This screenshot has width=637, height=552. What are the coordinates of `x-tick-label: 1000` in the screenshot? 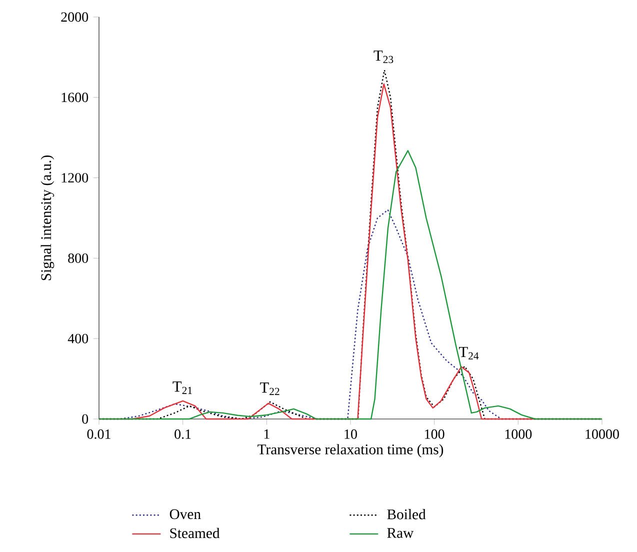 It's located at (518, 434).